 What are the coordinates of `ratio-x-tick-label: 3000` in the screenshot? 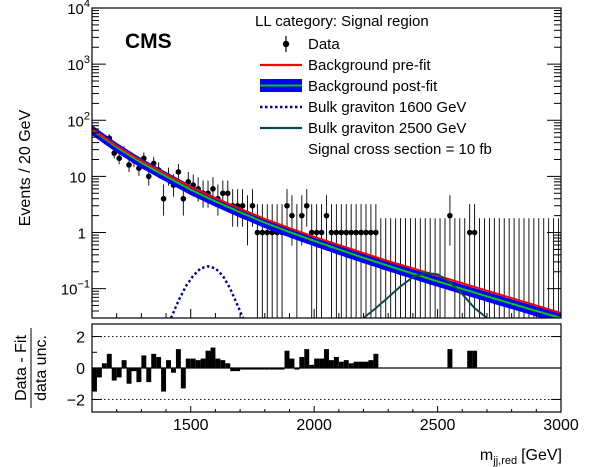 It's located at (561, 425).